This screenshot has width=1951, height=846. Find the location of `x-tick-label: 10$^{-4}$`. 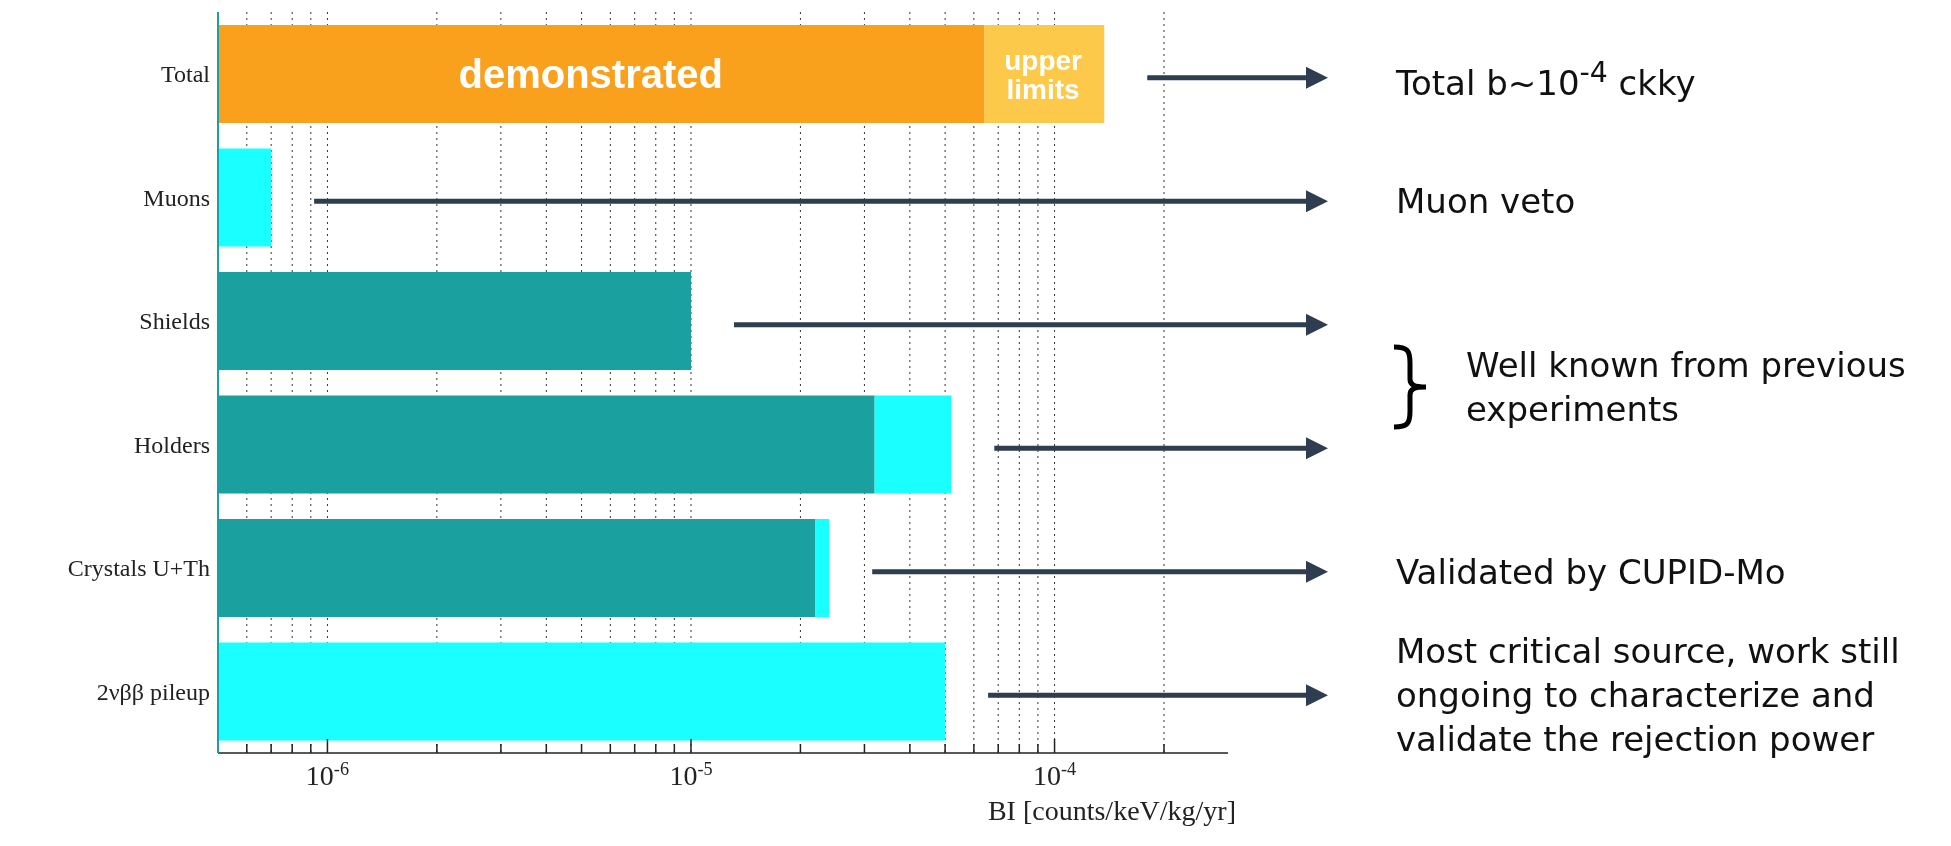

x-tick-label: 10$^{-4}$ is located at coordinates (1054, 775).